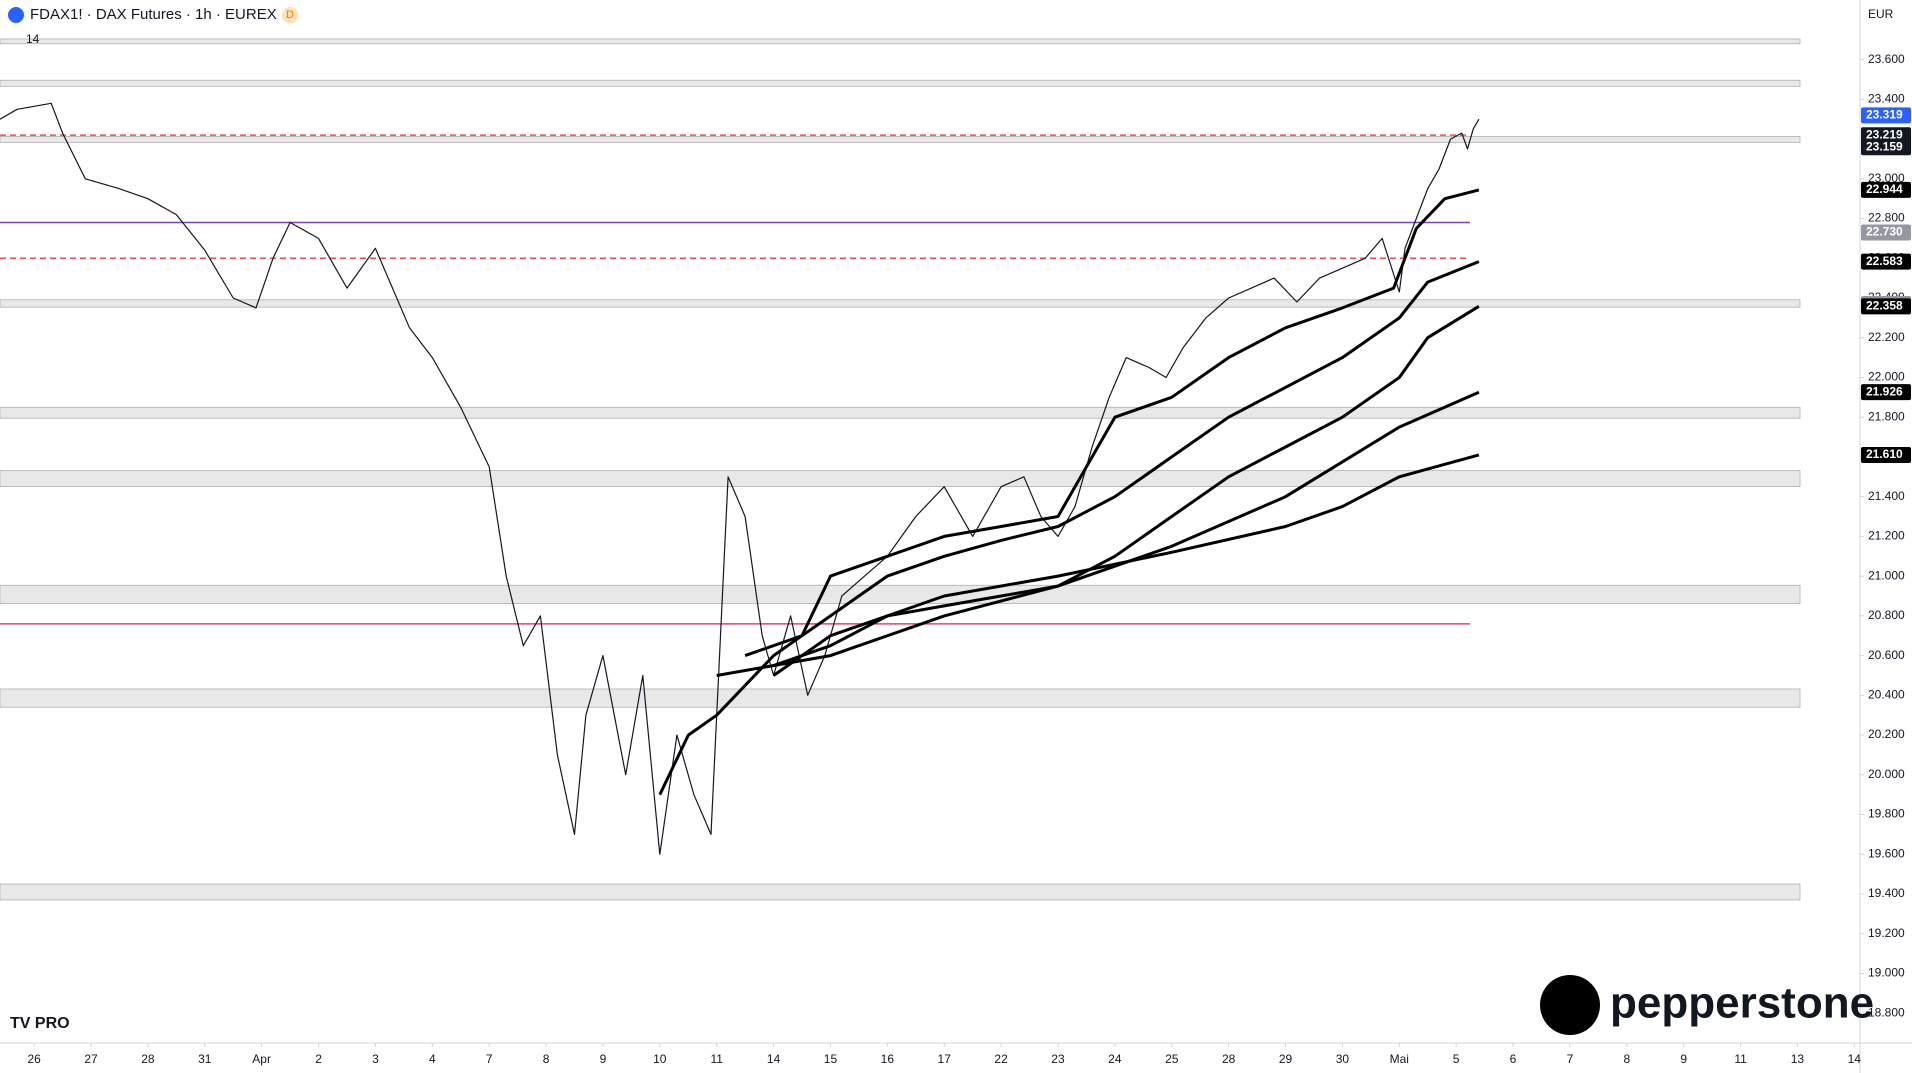  What do you see at coordinates (1886, 973) in the screenshot?
I see `y-tick-label: 19.000` at bounding box center [1886, 973].